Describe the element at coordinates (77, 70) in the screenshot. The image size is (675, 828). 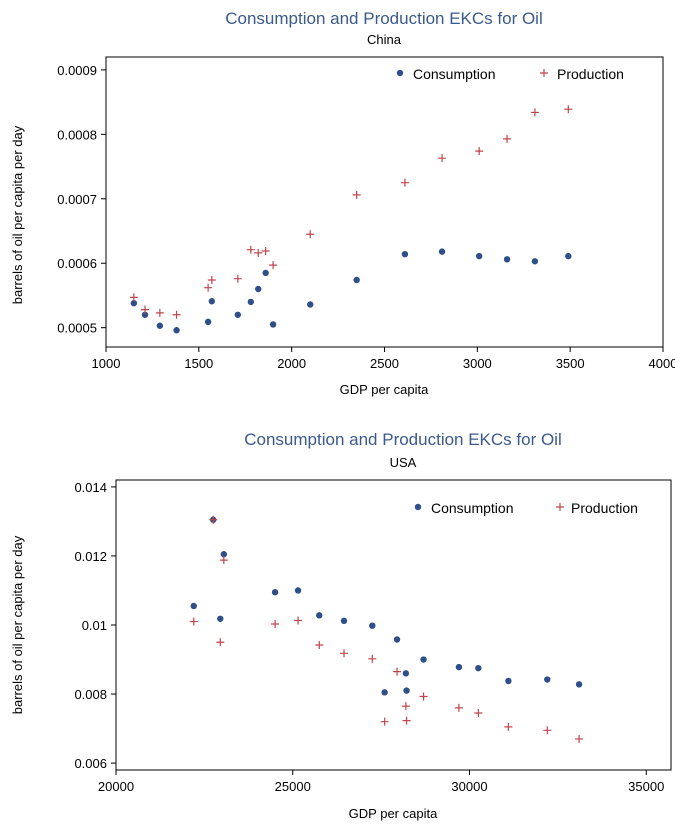
I see `y-tick-label: 0.0009` at that location.